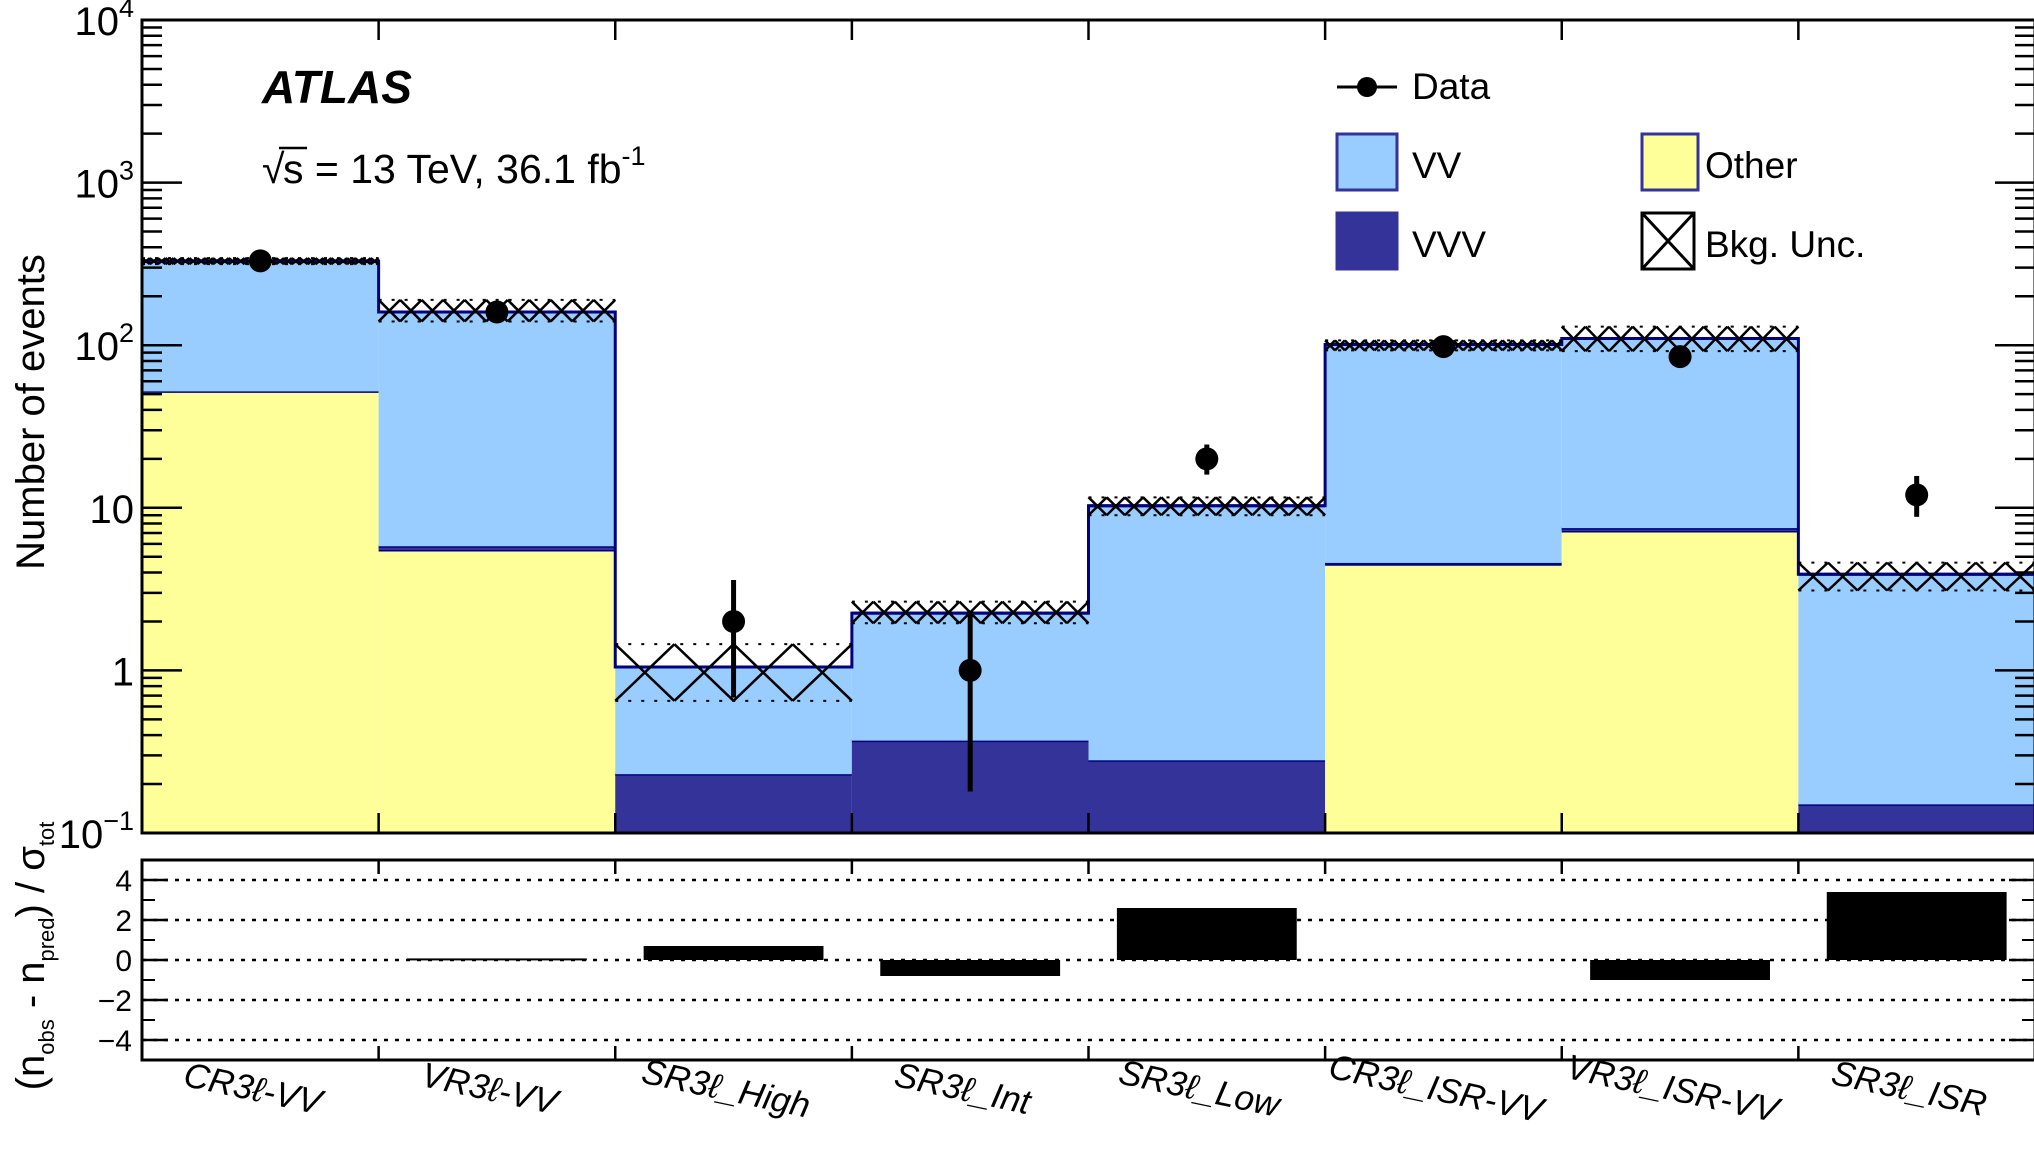 The height and width of the screenshot is (1161, 2034). Describe the element at coordinates (1909, 1088) in the screenshot. I see `category-label: SR3ℓ_ISR` at that location.